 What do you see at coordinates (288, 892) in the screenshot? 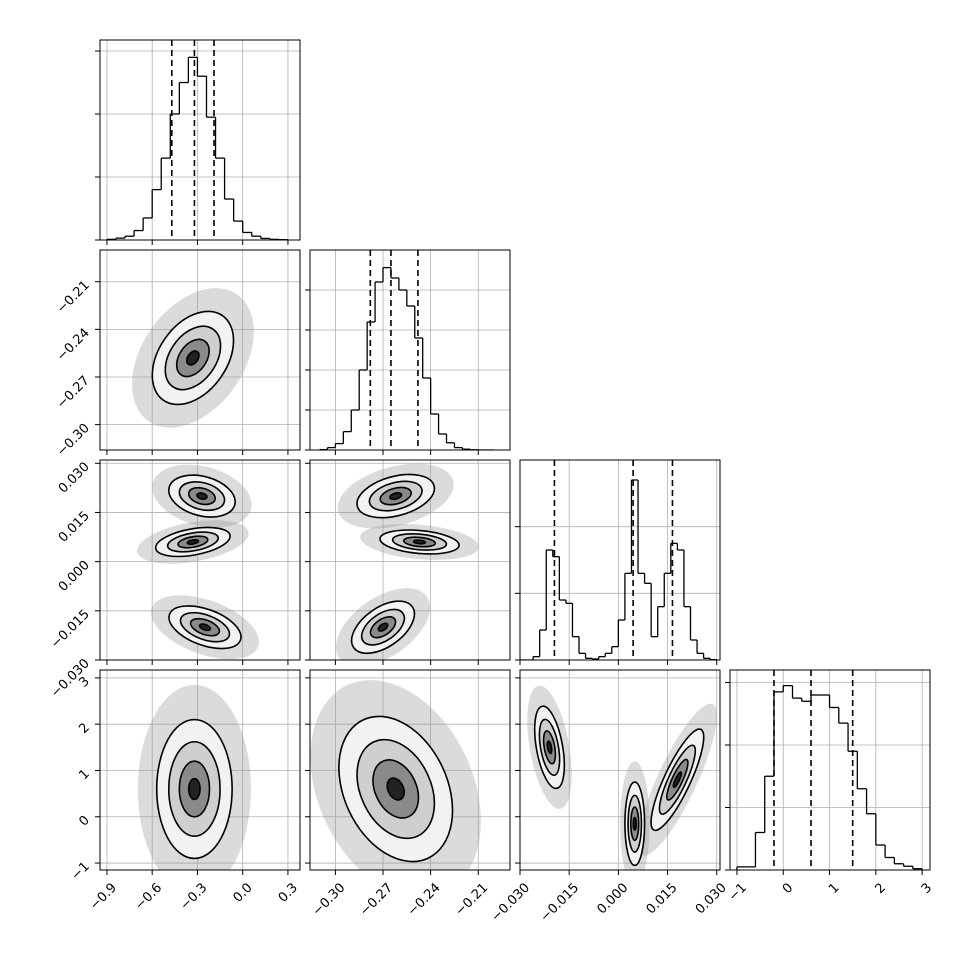
I see `x-tick-label: 0.3` at bounding box center [288, 892].